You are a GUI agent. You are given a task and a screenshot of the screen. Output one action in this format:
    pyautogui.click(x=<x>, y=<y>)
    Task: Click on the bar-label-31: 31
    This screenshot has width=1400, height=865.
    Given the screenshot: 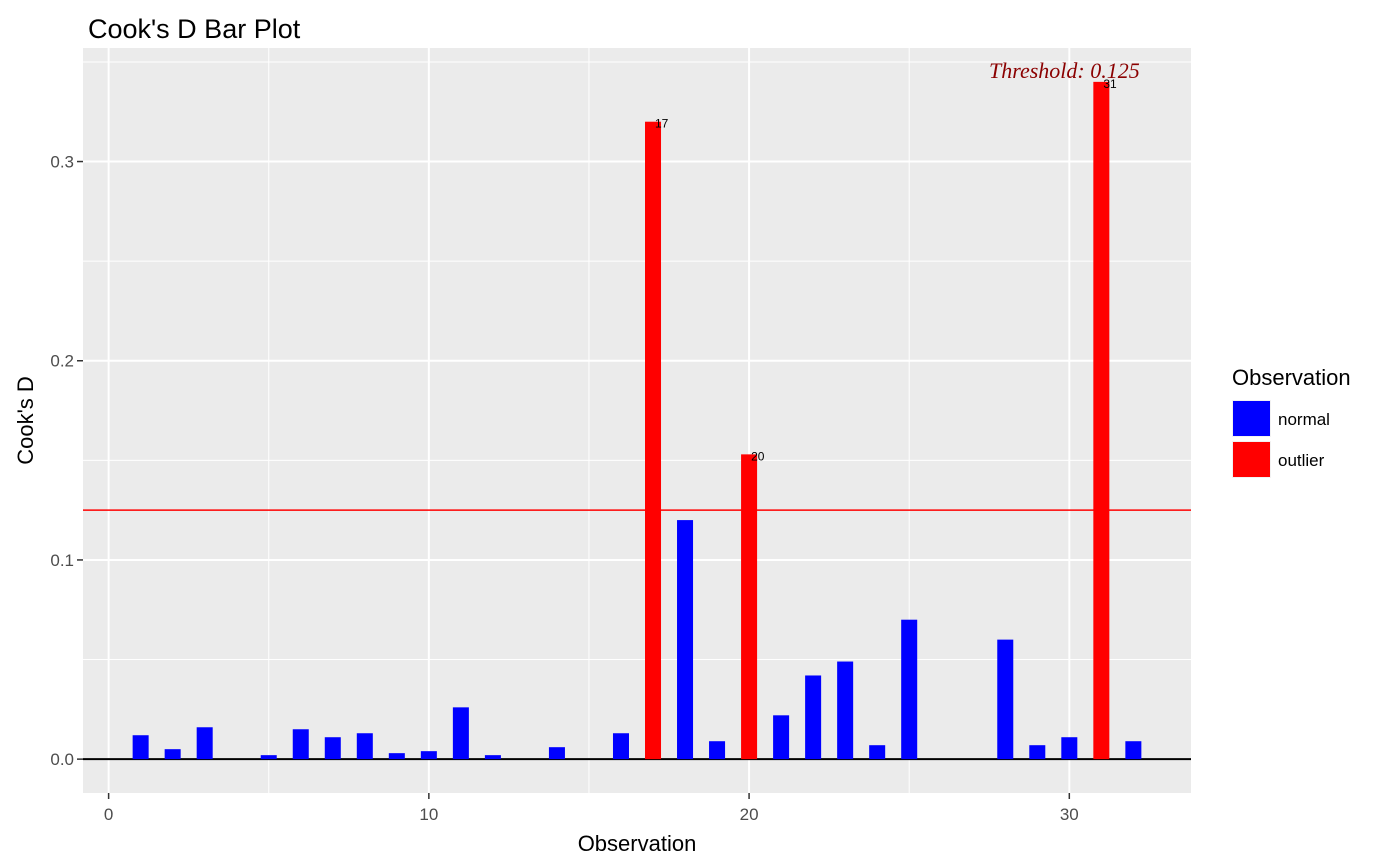 What is the action you would take?
    pyautogui.click(x=1110, y=84)
    